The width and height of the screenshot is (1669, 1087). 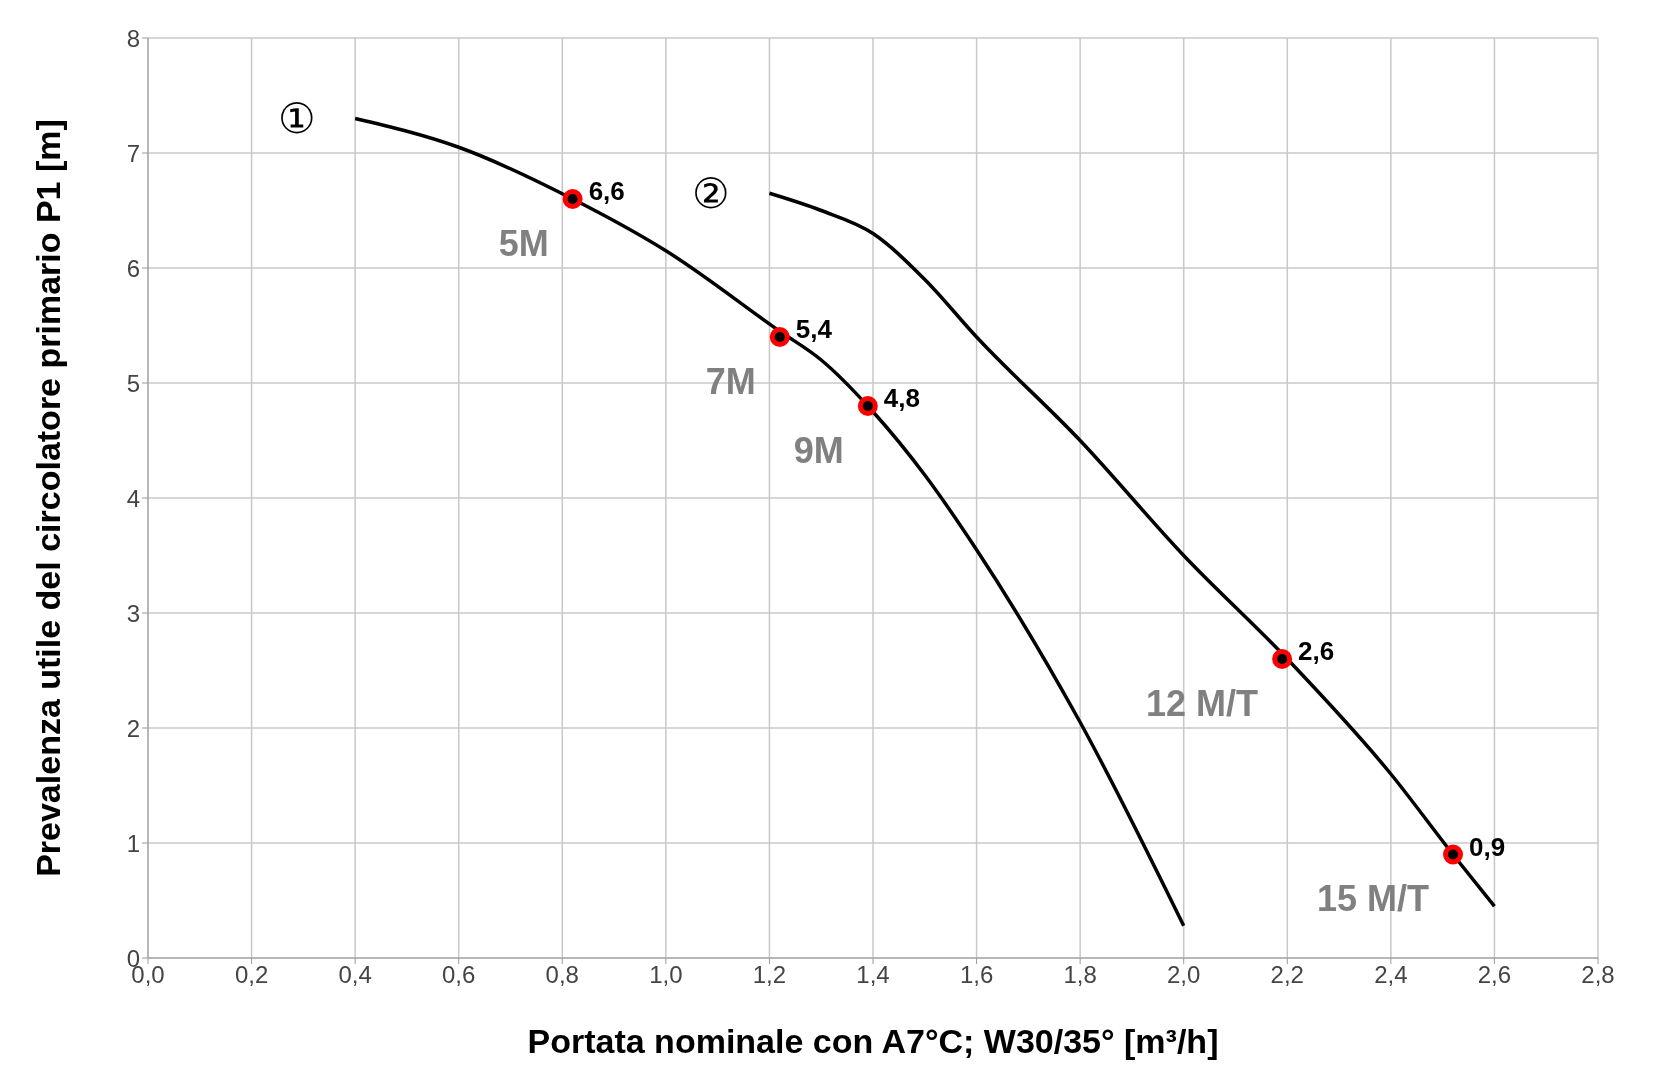 What do you see at coordinates (1598, 975) in the screenshot?
I see `x-tick-label: 2,8` at bounding box center [1598, 975].